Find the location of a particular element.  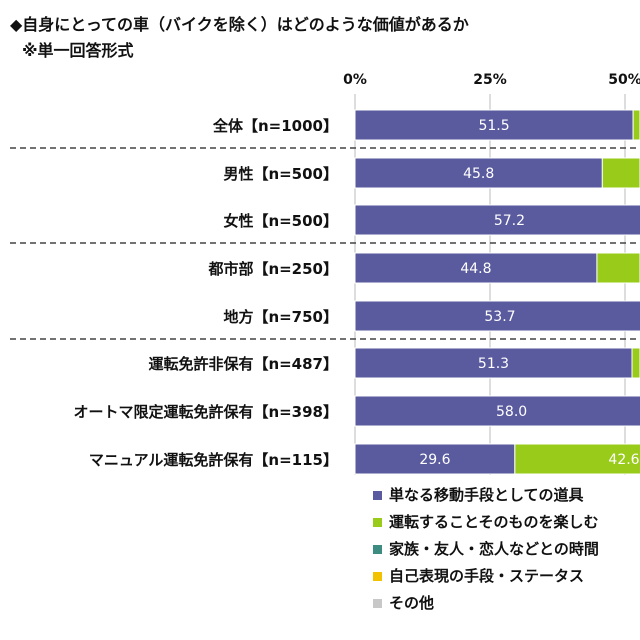

category-label: 地方【n=750】 is located at coordinates (280, 317).